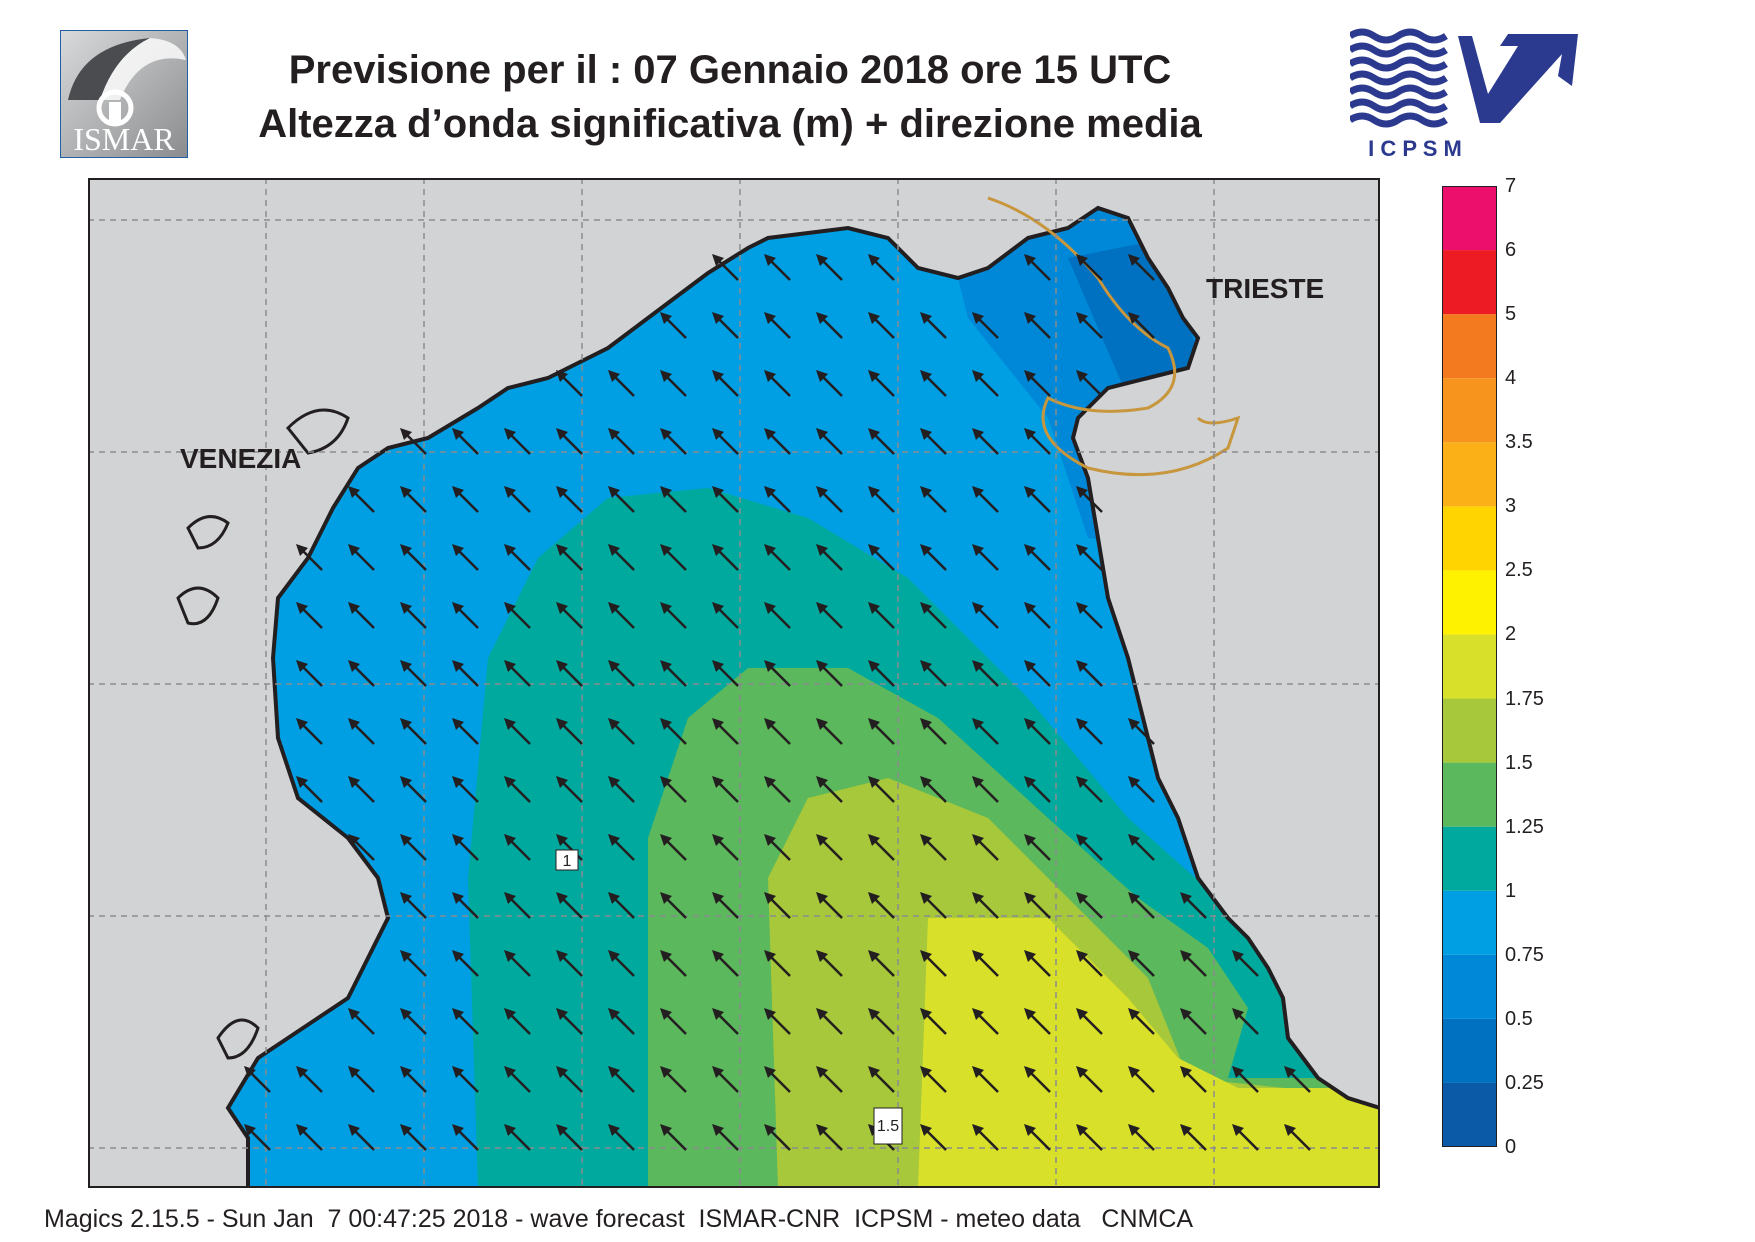 The image size is (1755, 1242). Describe the element at coordinates (1511, 250) in the screenshot. I see `colorbar-label: 6` at that location.